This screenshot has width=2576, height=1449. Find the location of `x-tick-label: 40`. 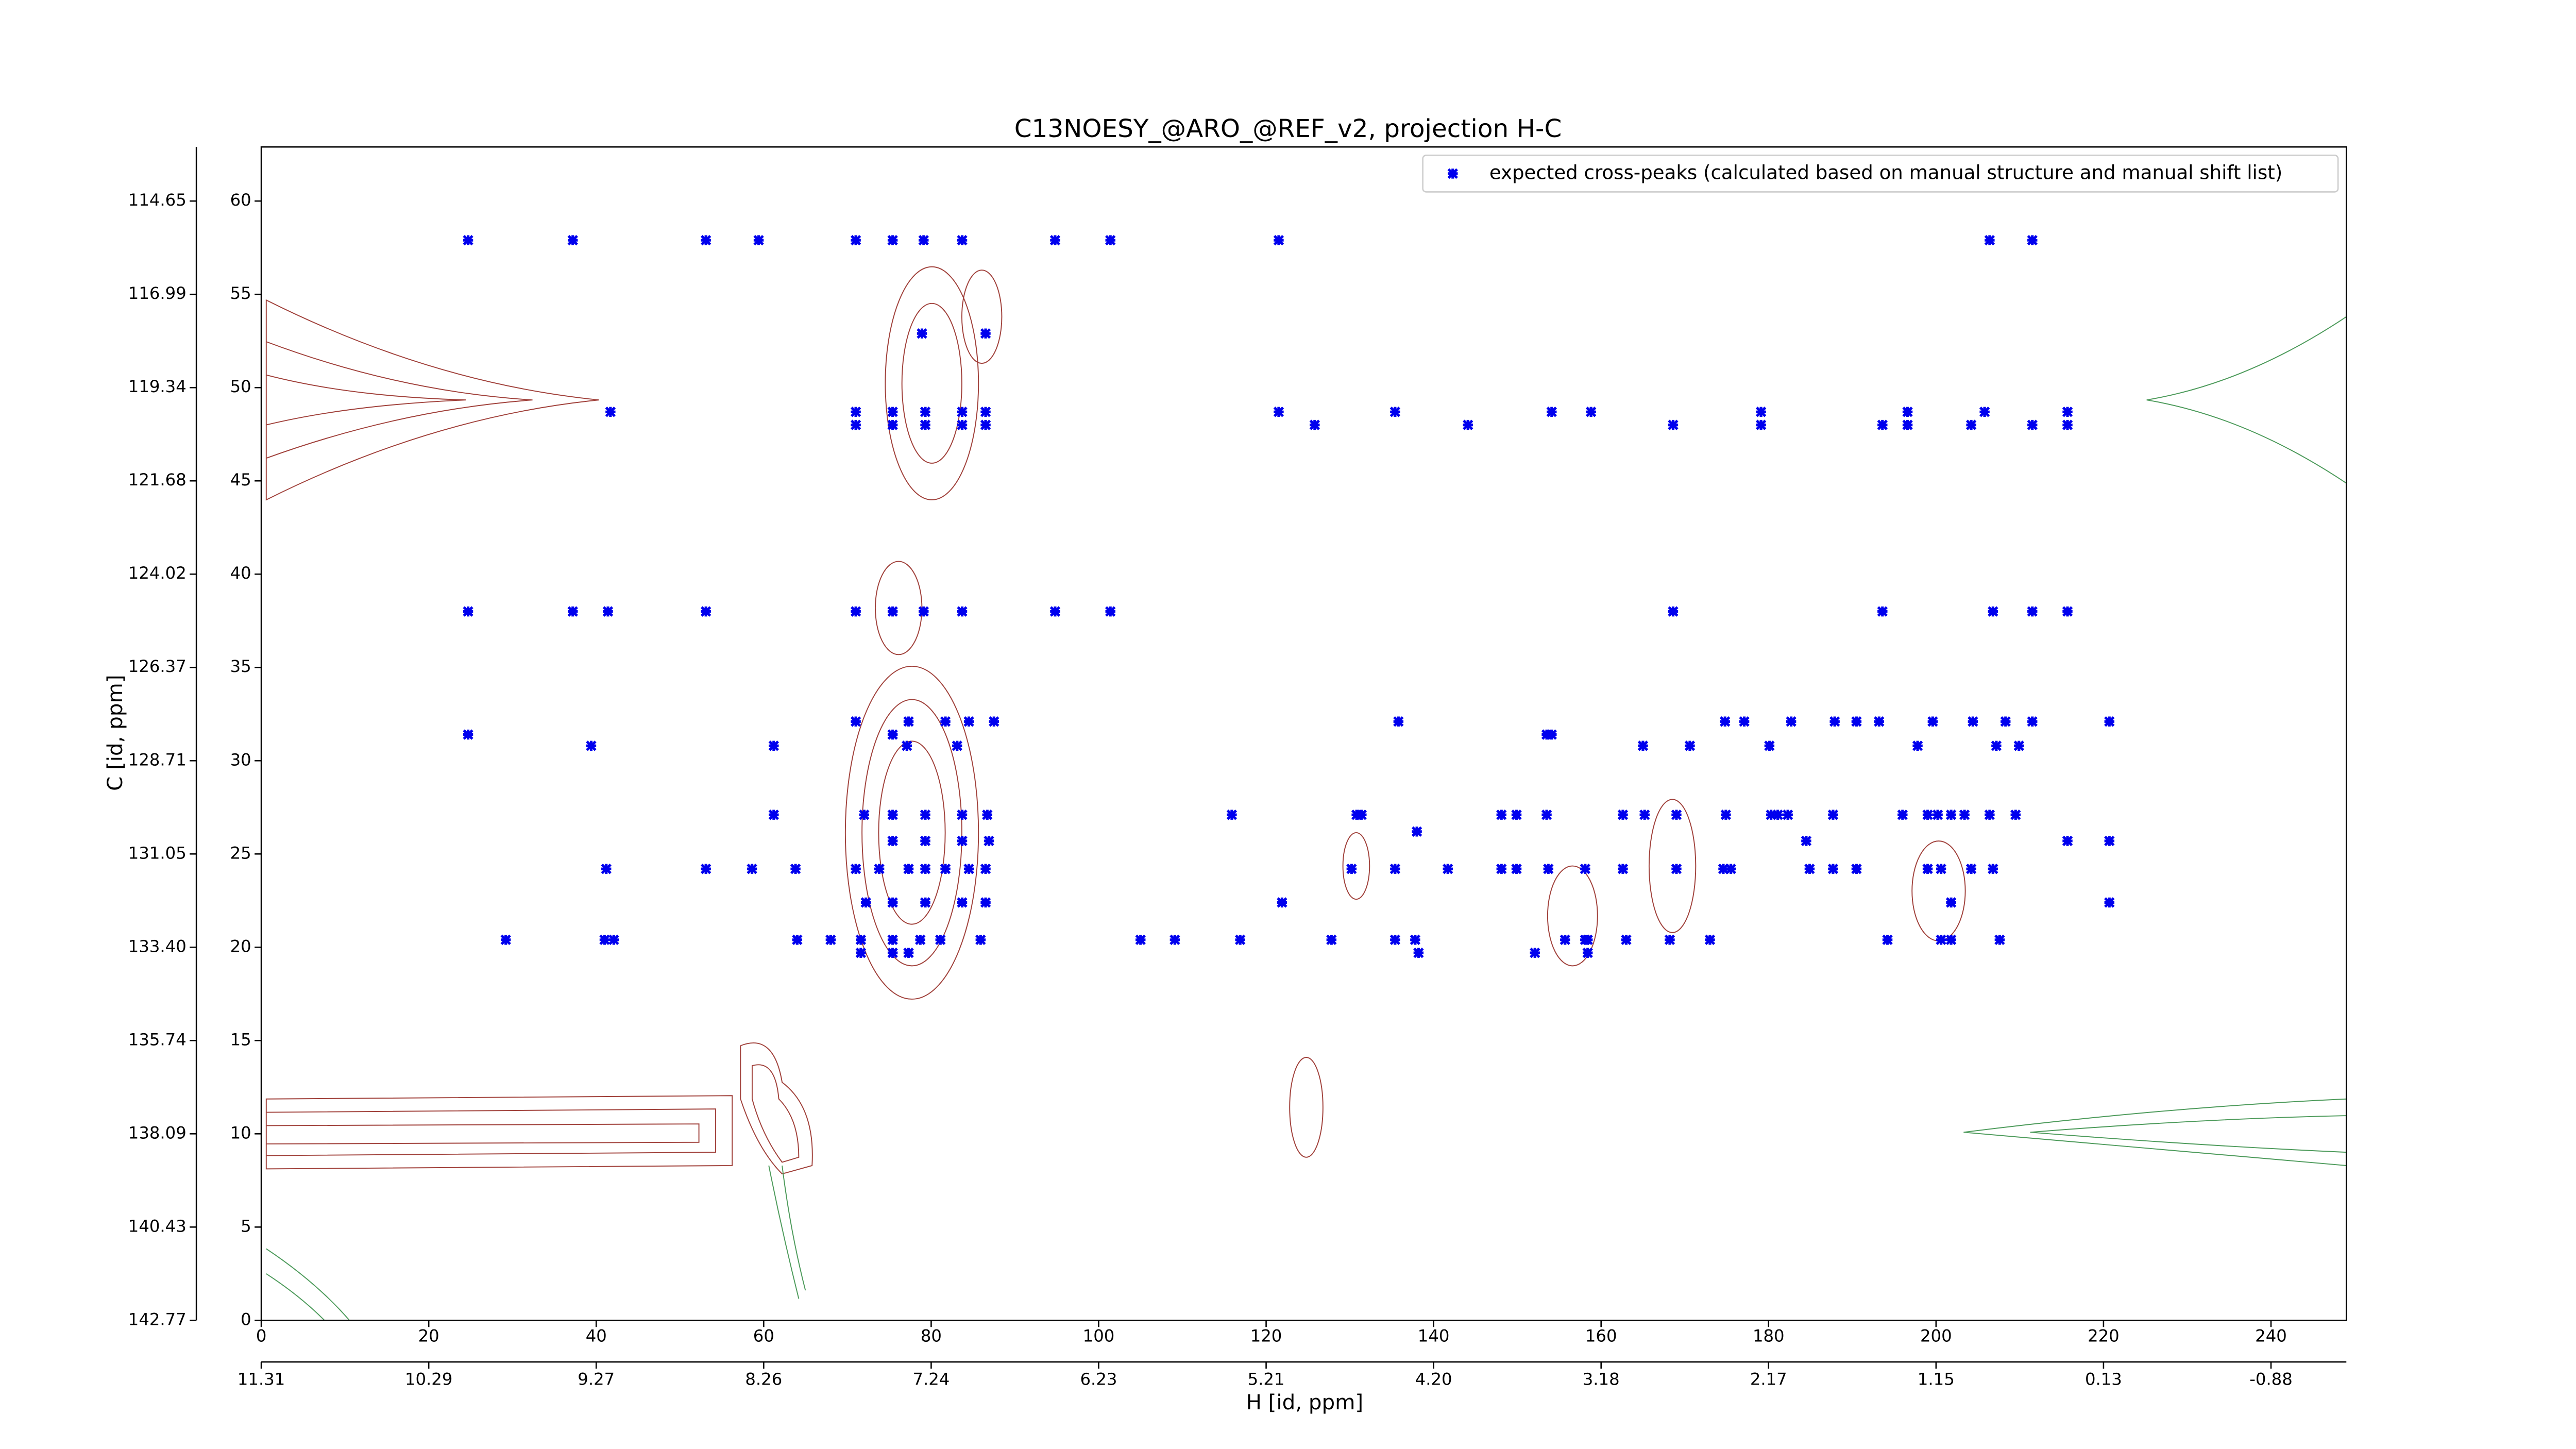

x-tick-label: 40 is located at coordinates (596, 1336).